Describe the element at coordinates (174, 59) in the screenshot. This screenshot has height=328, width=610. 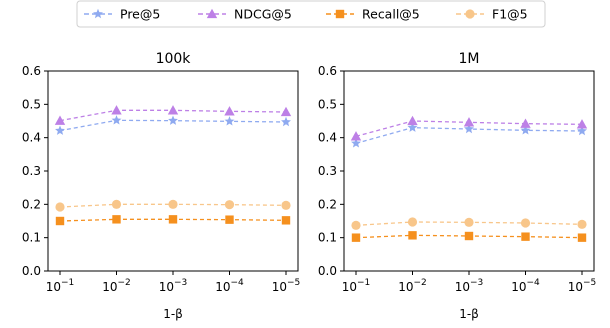
I see `chart-title: 100k` at that location.